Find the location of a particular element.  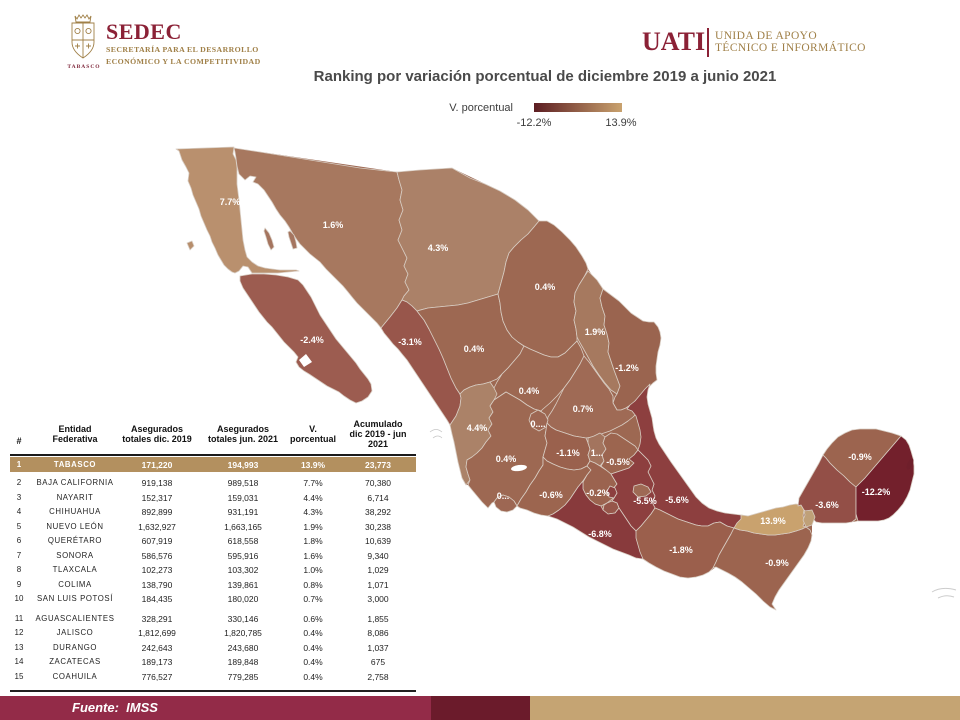

svg-text: 1.9% is located at coordinates (595, 332).